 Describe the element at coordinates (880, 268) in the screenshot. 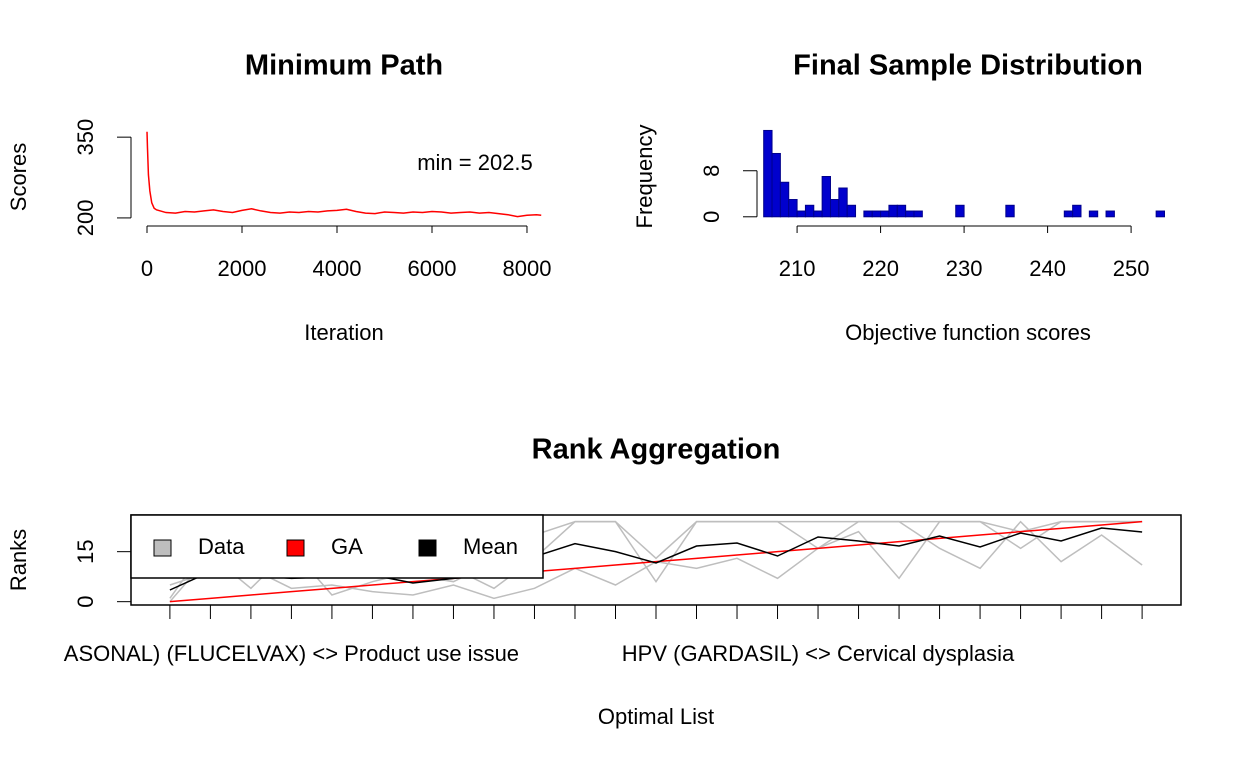

I see `x-tick-label: 220` at that location.